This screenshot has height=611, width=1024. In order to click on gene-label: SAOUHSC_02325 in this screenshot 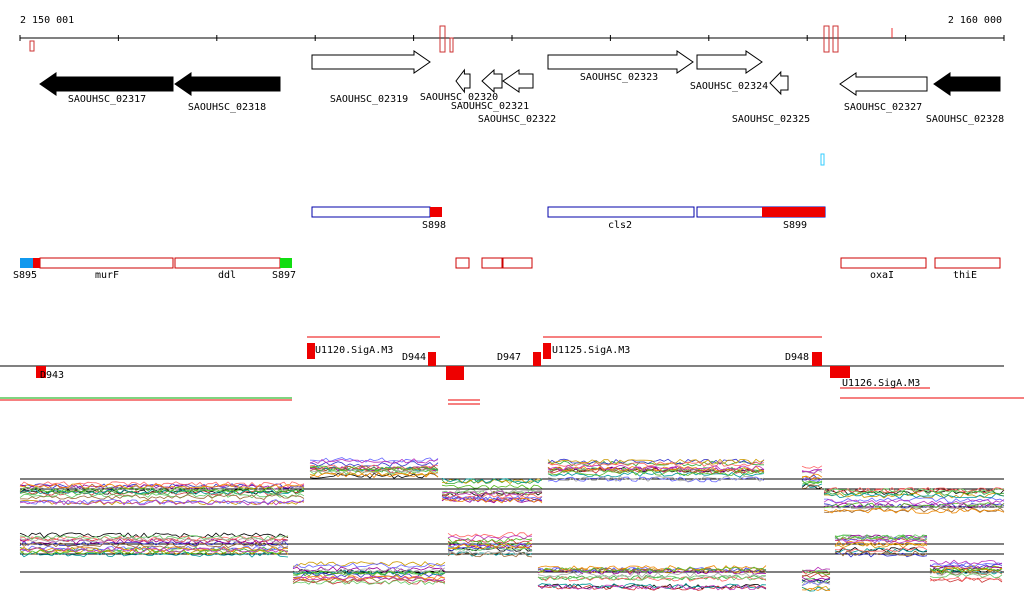, I will do `click(771, 119)`.